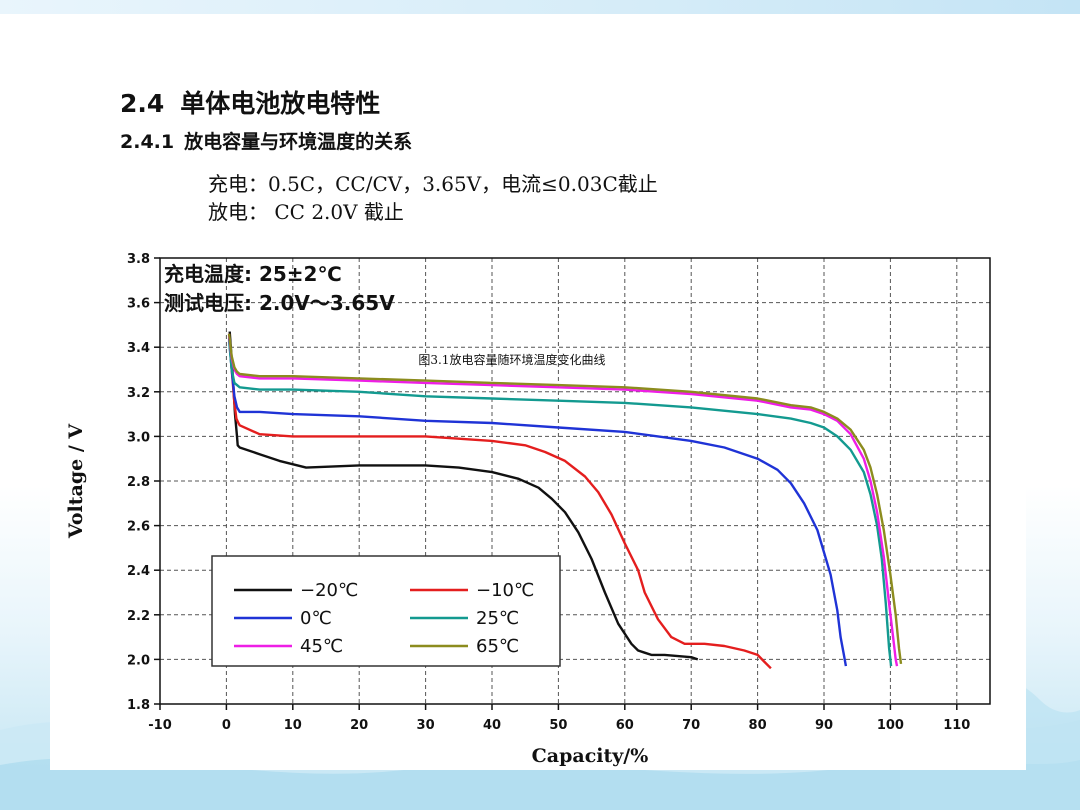 The height and width of the screenshot is (810, 1080). Describe the element at coordinates (316, 618) in the screenshot. I see `legend-label-2: 0℃` at that location.